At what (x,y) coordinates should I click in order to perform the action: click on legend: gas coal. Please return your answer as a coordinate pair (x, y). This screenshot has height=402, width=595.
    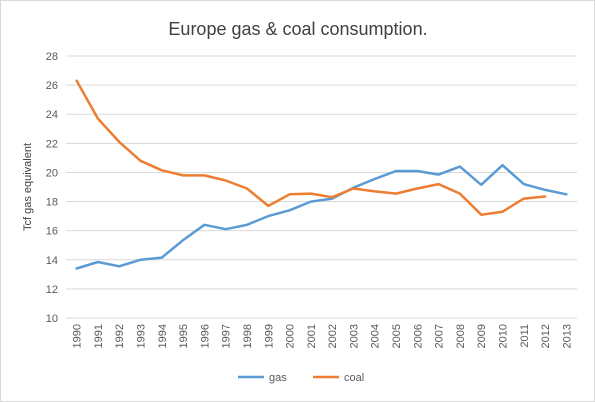
    Looking at the image, I should click on (301, 378).